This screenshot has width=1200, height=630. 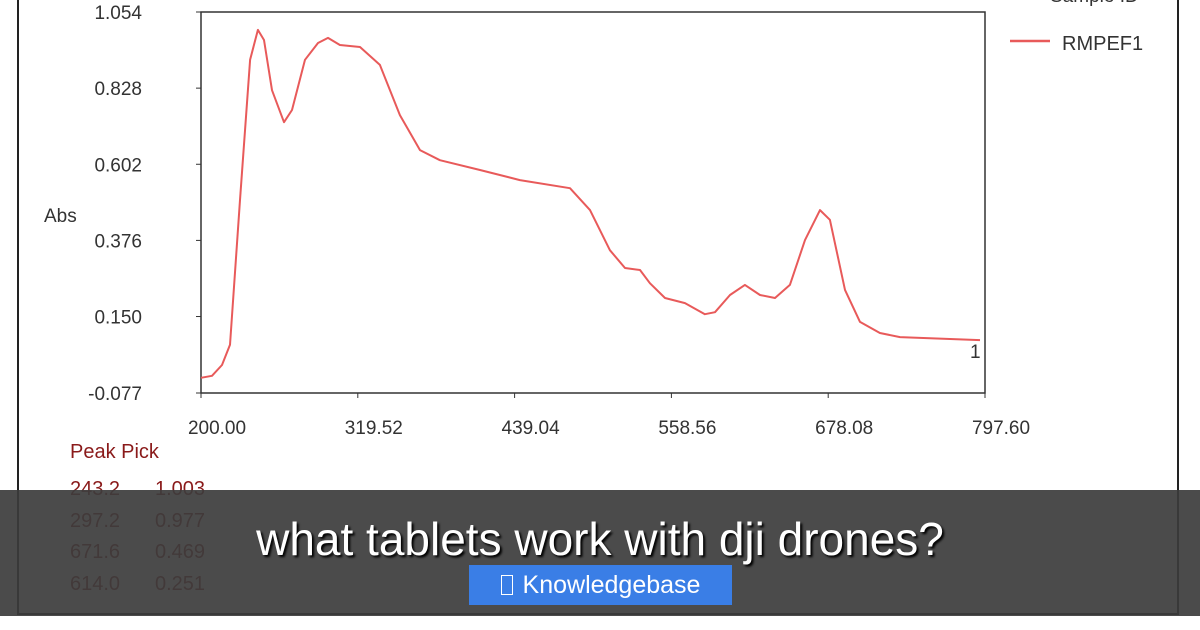 I want to click on x-tick-label: 200.00, so click(x=217, y=428).